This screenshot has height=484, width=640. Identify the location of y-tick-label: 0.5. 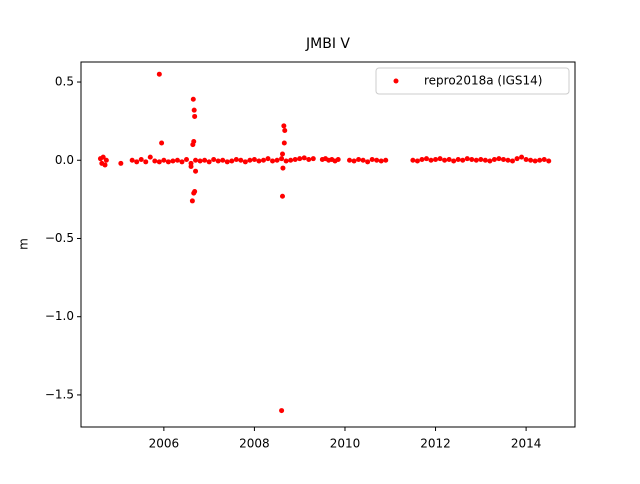
(64, 82).